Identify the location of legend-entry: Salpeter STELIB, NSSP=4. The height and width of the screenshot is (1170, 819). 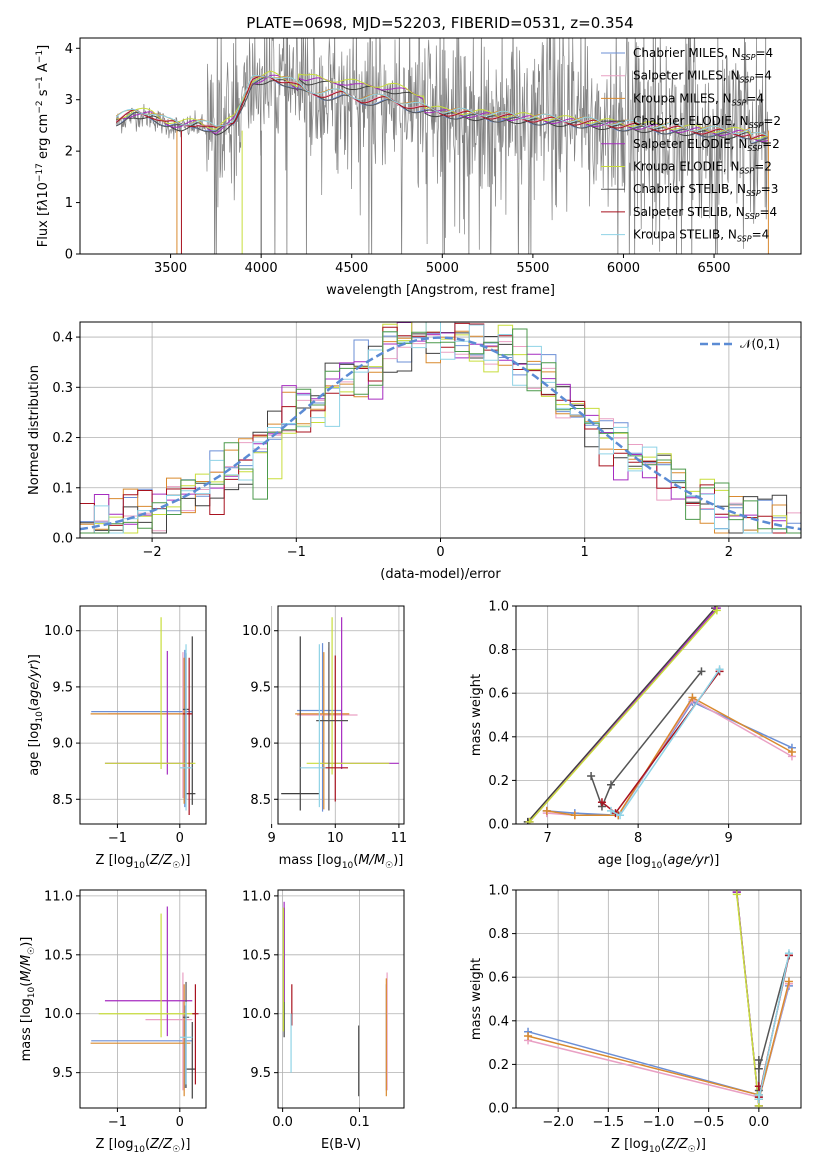
(705, 213).